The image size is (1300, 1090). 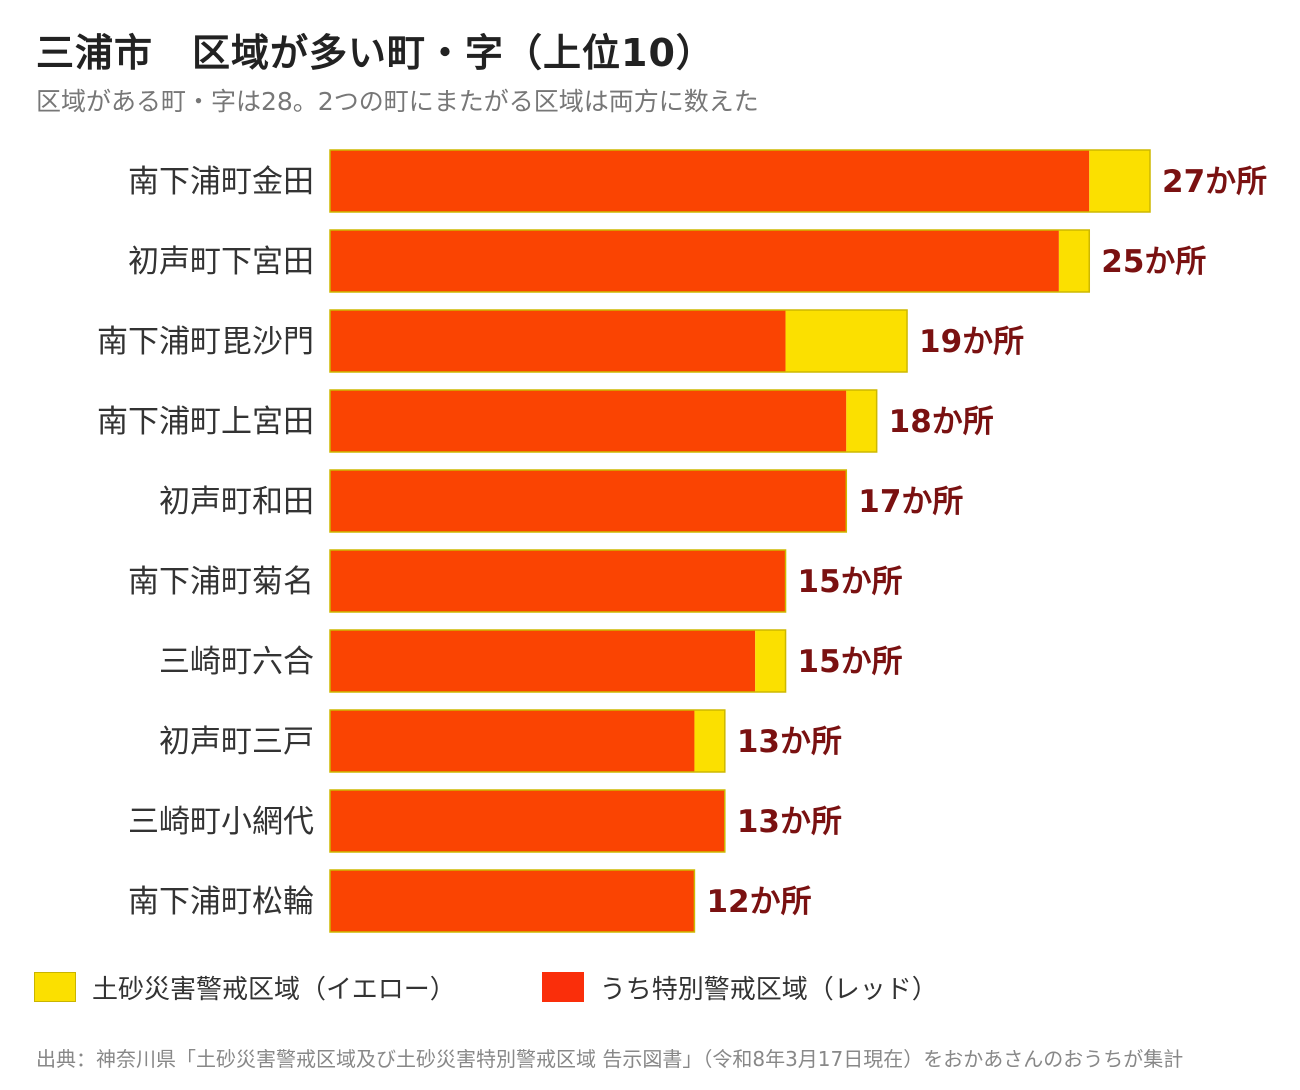 What do you see at coordinates (375, 53) in the screenshot?
I see `chart-title: 三浦市 区域が多い町・字（上位10）` at bounding box center [375, 53].